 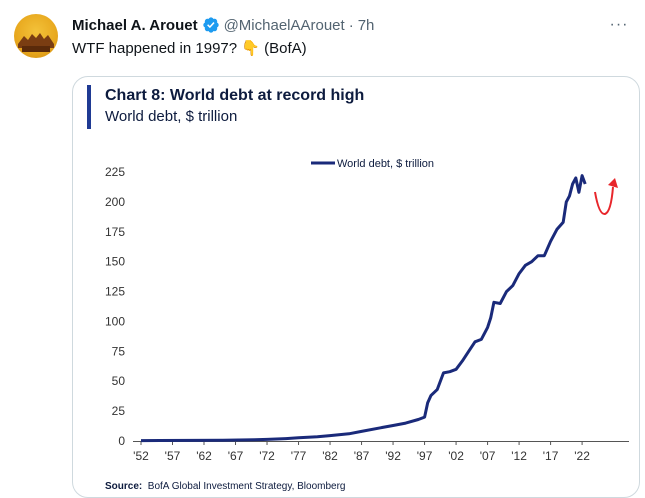 What do you see at coordinates (604, 200) in the screenshot?
I see `annotation-curve` at bounding box center [604, 200].